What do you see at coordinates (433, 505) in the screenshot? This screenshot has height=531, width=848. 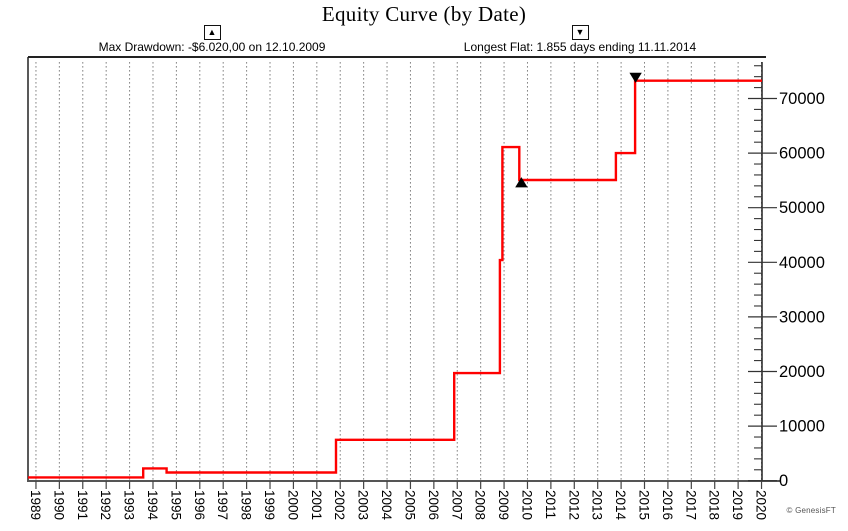 I see `x-tick-label: 2006` at bounding box center [433, 505].